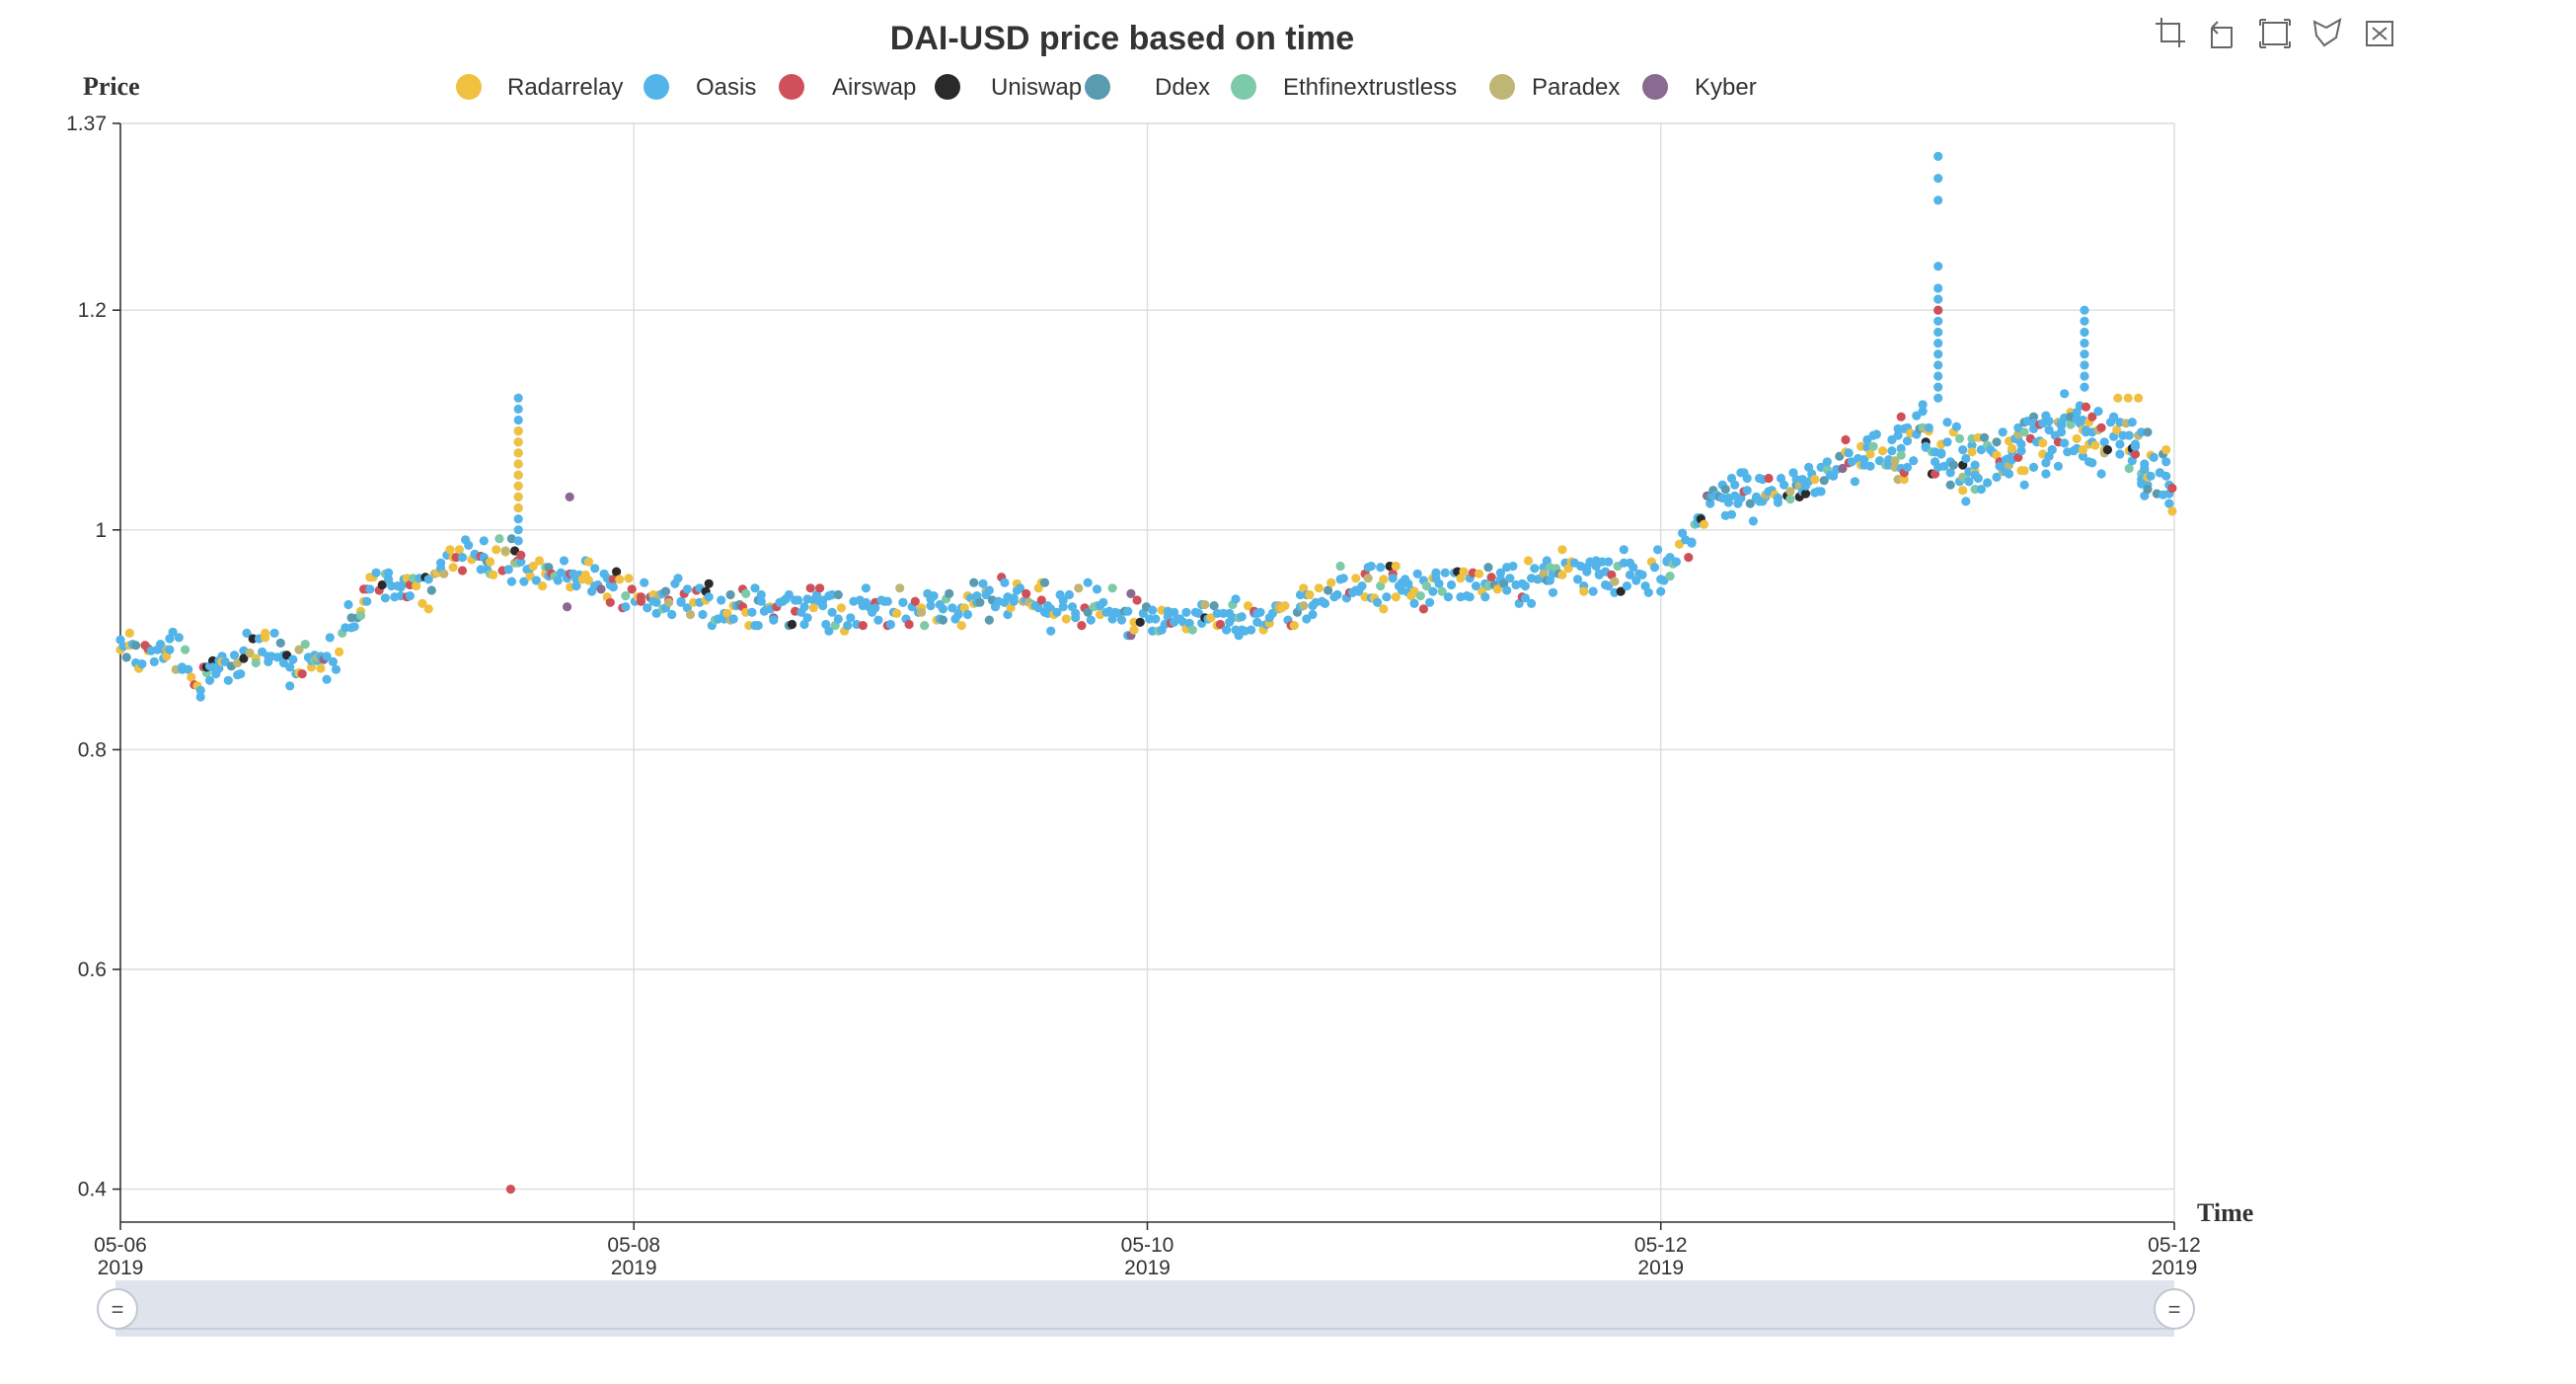 Image resolution: width=2576 pixels, height=1384 pixels. I want to click on legend-item-radarrelay: Radarrelay, so click(539, 87).